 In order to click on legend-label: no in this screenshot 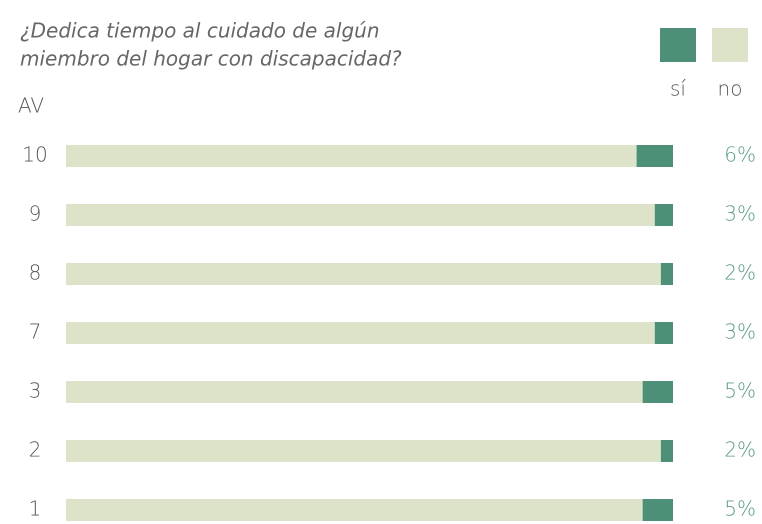, I will do `click(730, 89)`.